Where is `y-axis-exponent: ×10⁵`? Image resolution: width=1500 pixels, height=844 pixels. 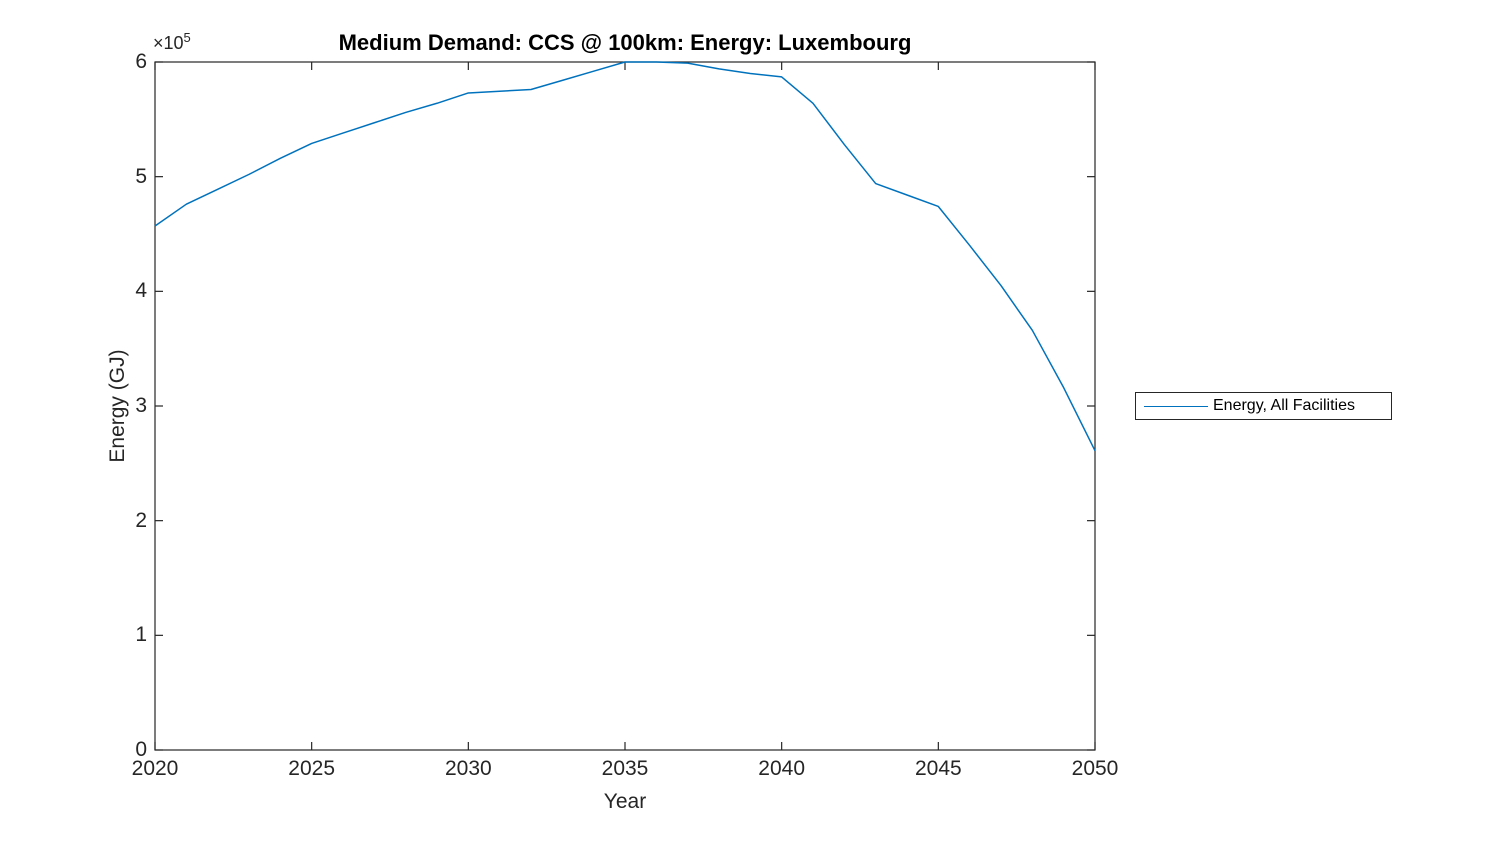
y-axis-exponent: ×10⁵ is located at coordinates (172, 42).